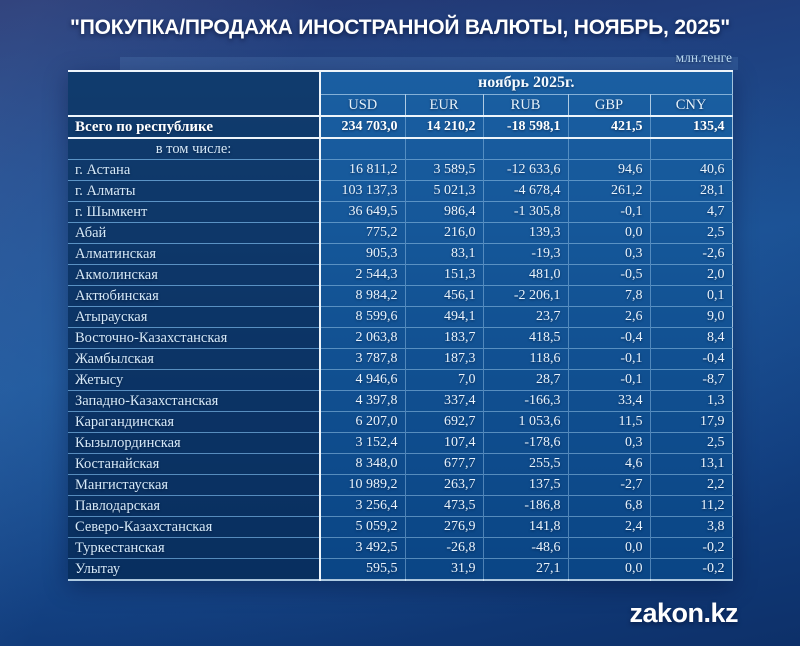 This screenshot has width=800, height=646. I want to click on table-header: ноябрь 2025г. USD EUR RUB GBP CNY, so click(400, 94).